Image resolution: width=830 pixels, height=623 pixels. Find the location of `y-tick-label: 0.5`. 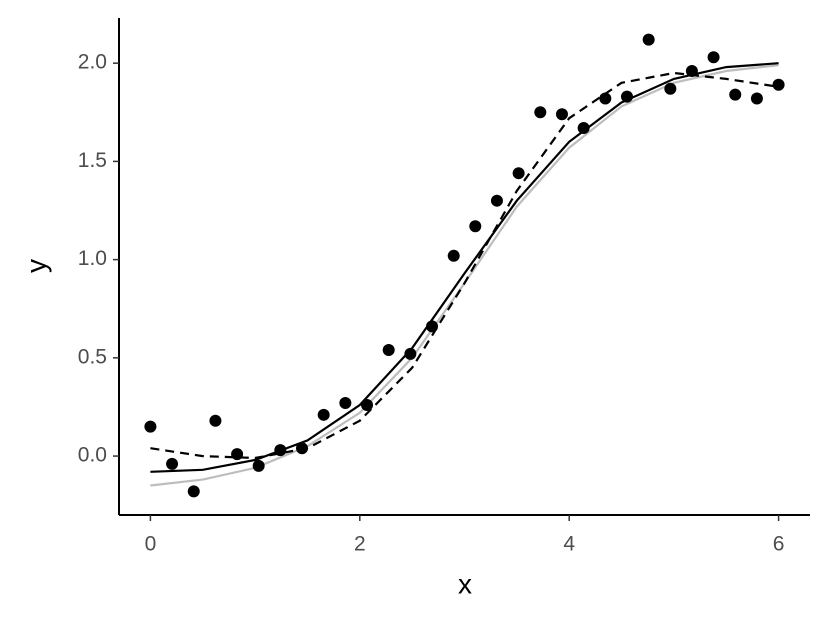

y-tick-label: 0.5 is located at coordinates (92, 356).